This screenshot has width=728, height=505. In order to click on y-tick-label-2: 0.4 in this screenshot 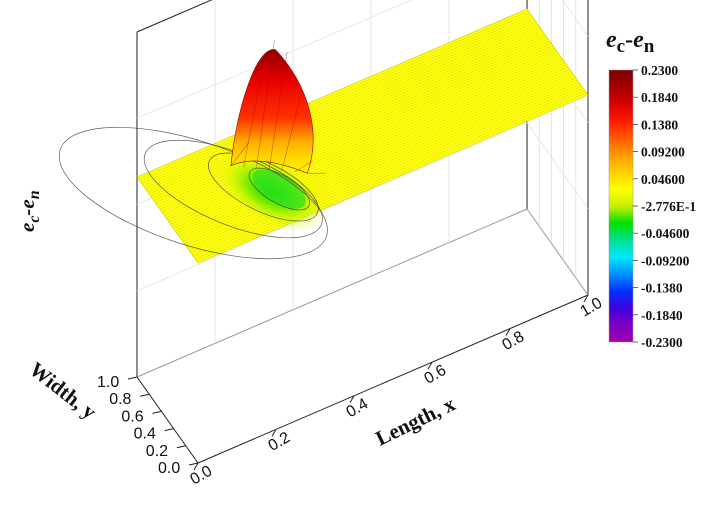, I will do `click(145, 434)`.